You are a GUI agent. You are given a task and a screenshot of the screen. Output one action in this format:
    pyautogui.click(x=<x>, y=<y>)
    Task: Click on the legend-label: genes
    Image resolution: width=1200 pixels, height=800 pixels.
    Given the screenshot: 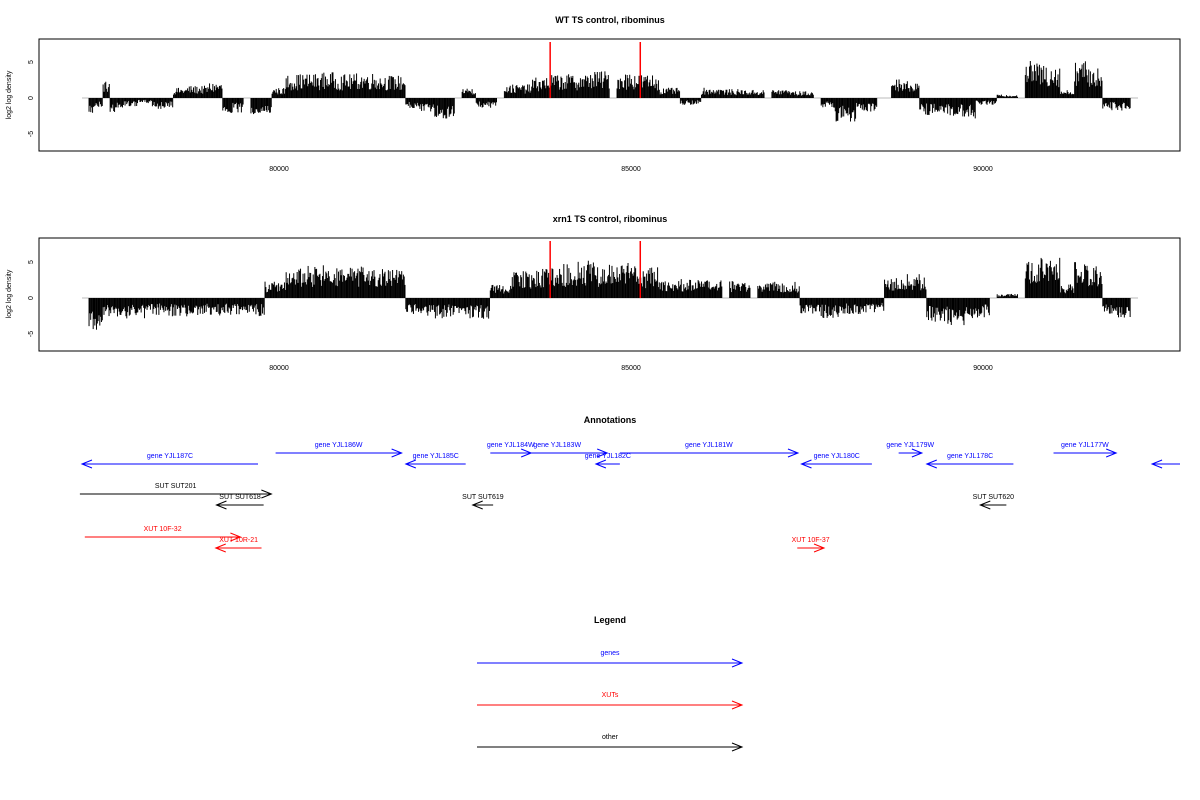 What is the action you would take?
    pyautogui.click(x=610, y=653)
    